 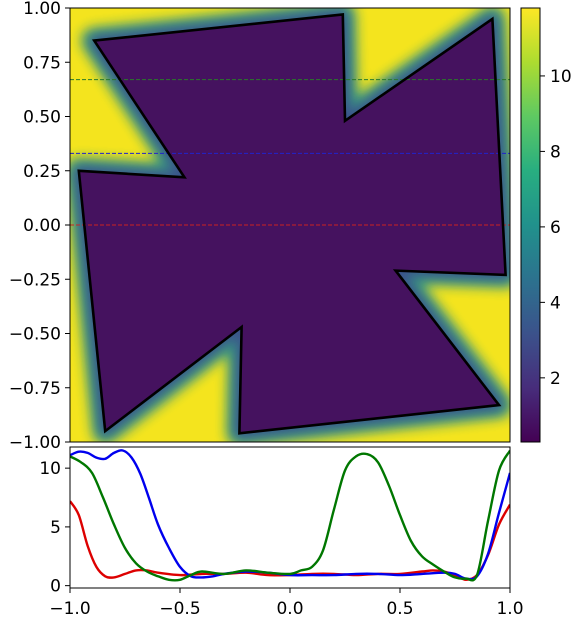 I want to click on line-plot-x-axis: −1.0 −0.5 0.0 0.5 1.0, so click(x=286, y=603).